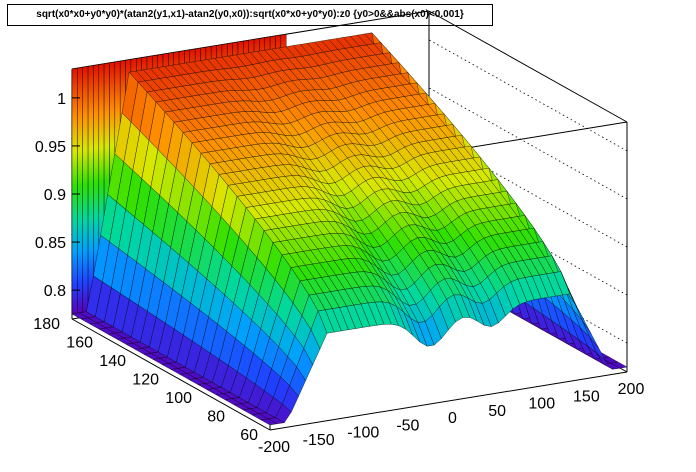  What do you see at coordinates (112, 361) in the screenshot?
I see `y-tick-label: 140` at bounding box center [112, 361].